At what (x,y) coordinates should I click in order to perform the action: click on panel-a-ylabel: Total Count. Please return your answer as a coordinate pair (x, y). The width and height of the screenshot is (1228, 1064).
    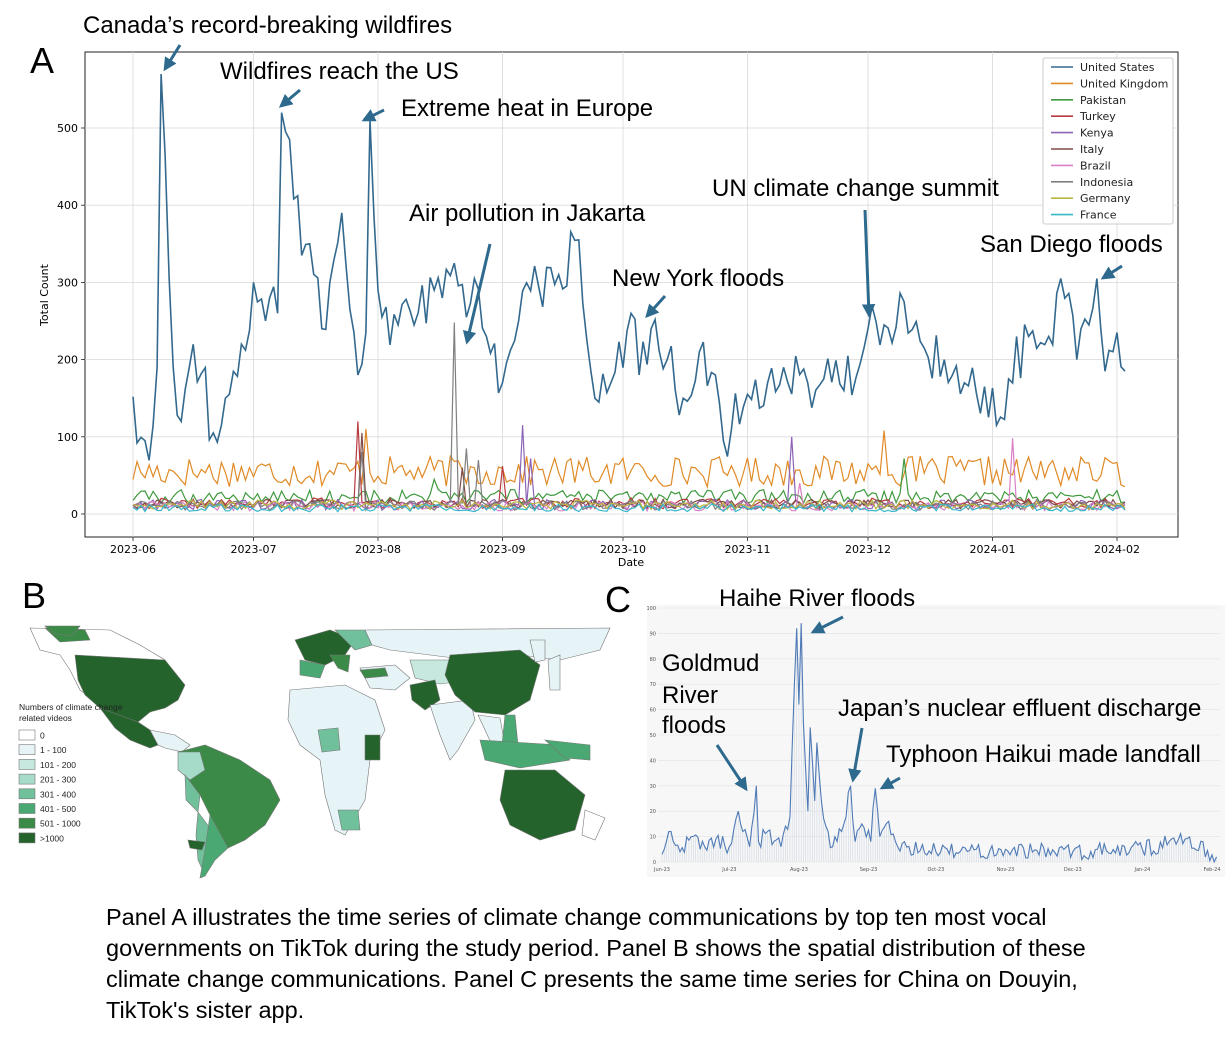
    Looking at the image, I should click on (44, 295).